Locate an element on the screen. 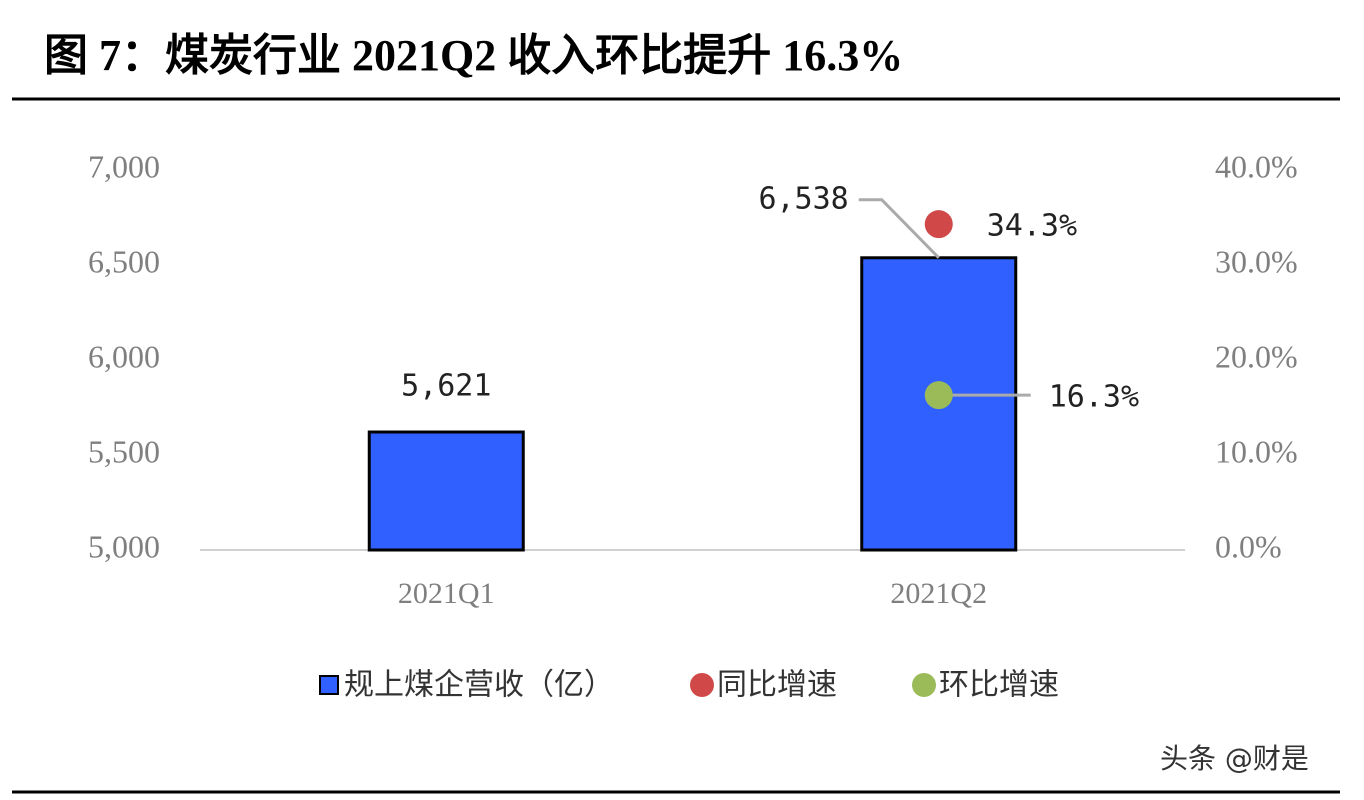 This screenshot has width=1364, height=800. data-label: 5,621 is located at coordinates (446, 386).